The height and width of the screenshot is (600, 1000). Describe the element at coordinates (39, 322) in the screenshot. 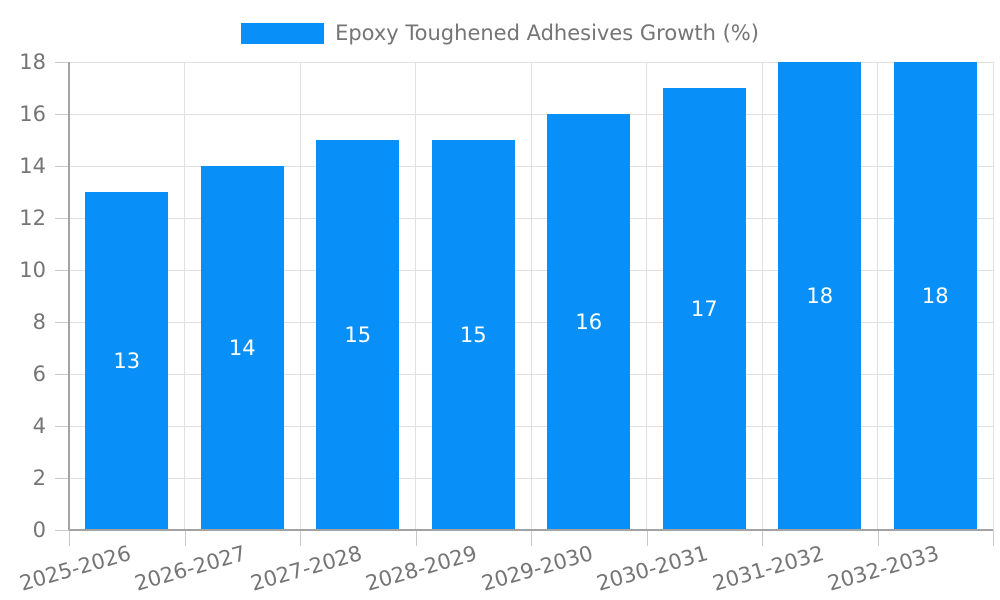

I see `y-axis-tick-label: 8` at that location.